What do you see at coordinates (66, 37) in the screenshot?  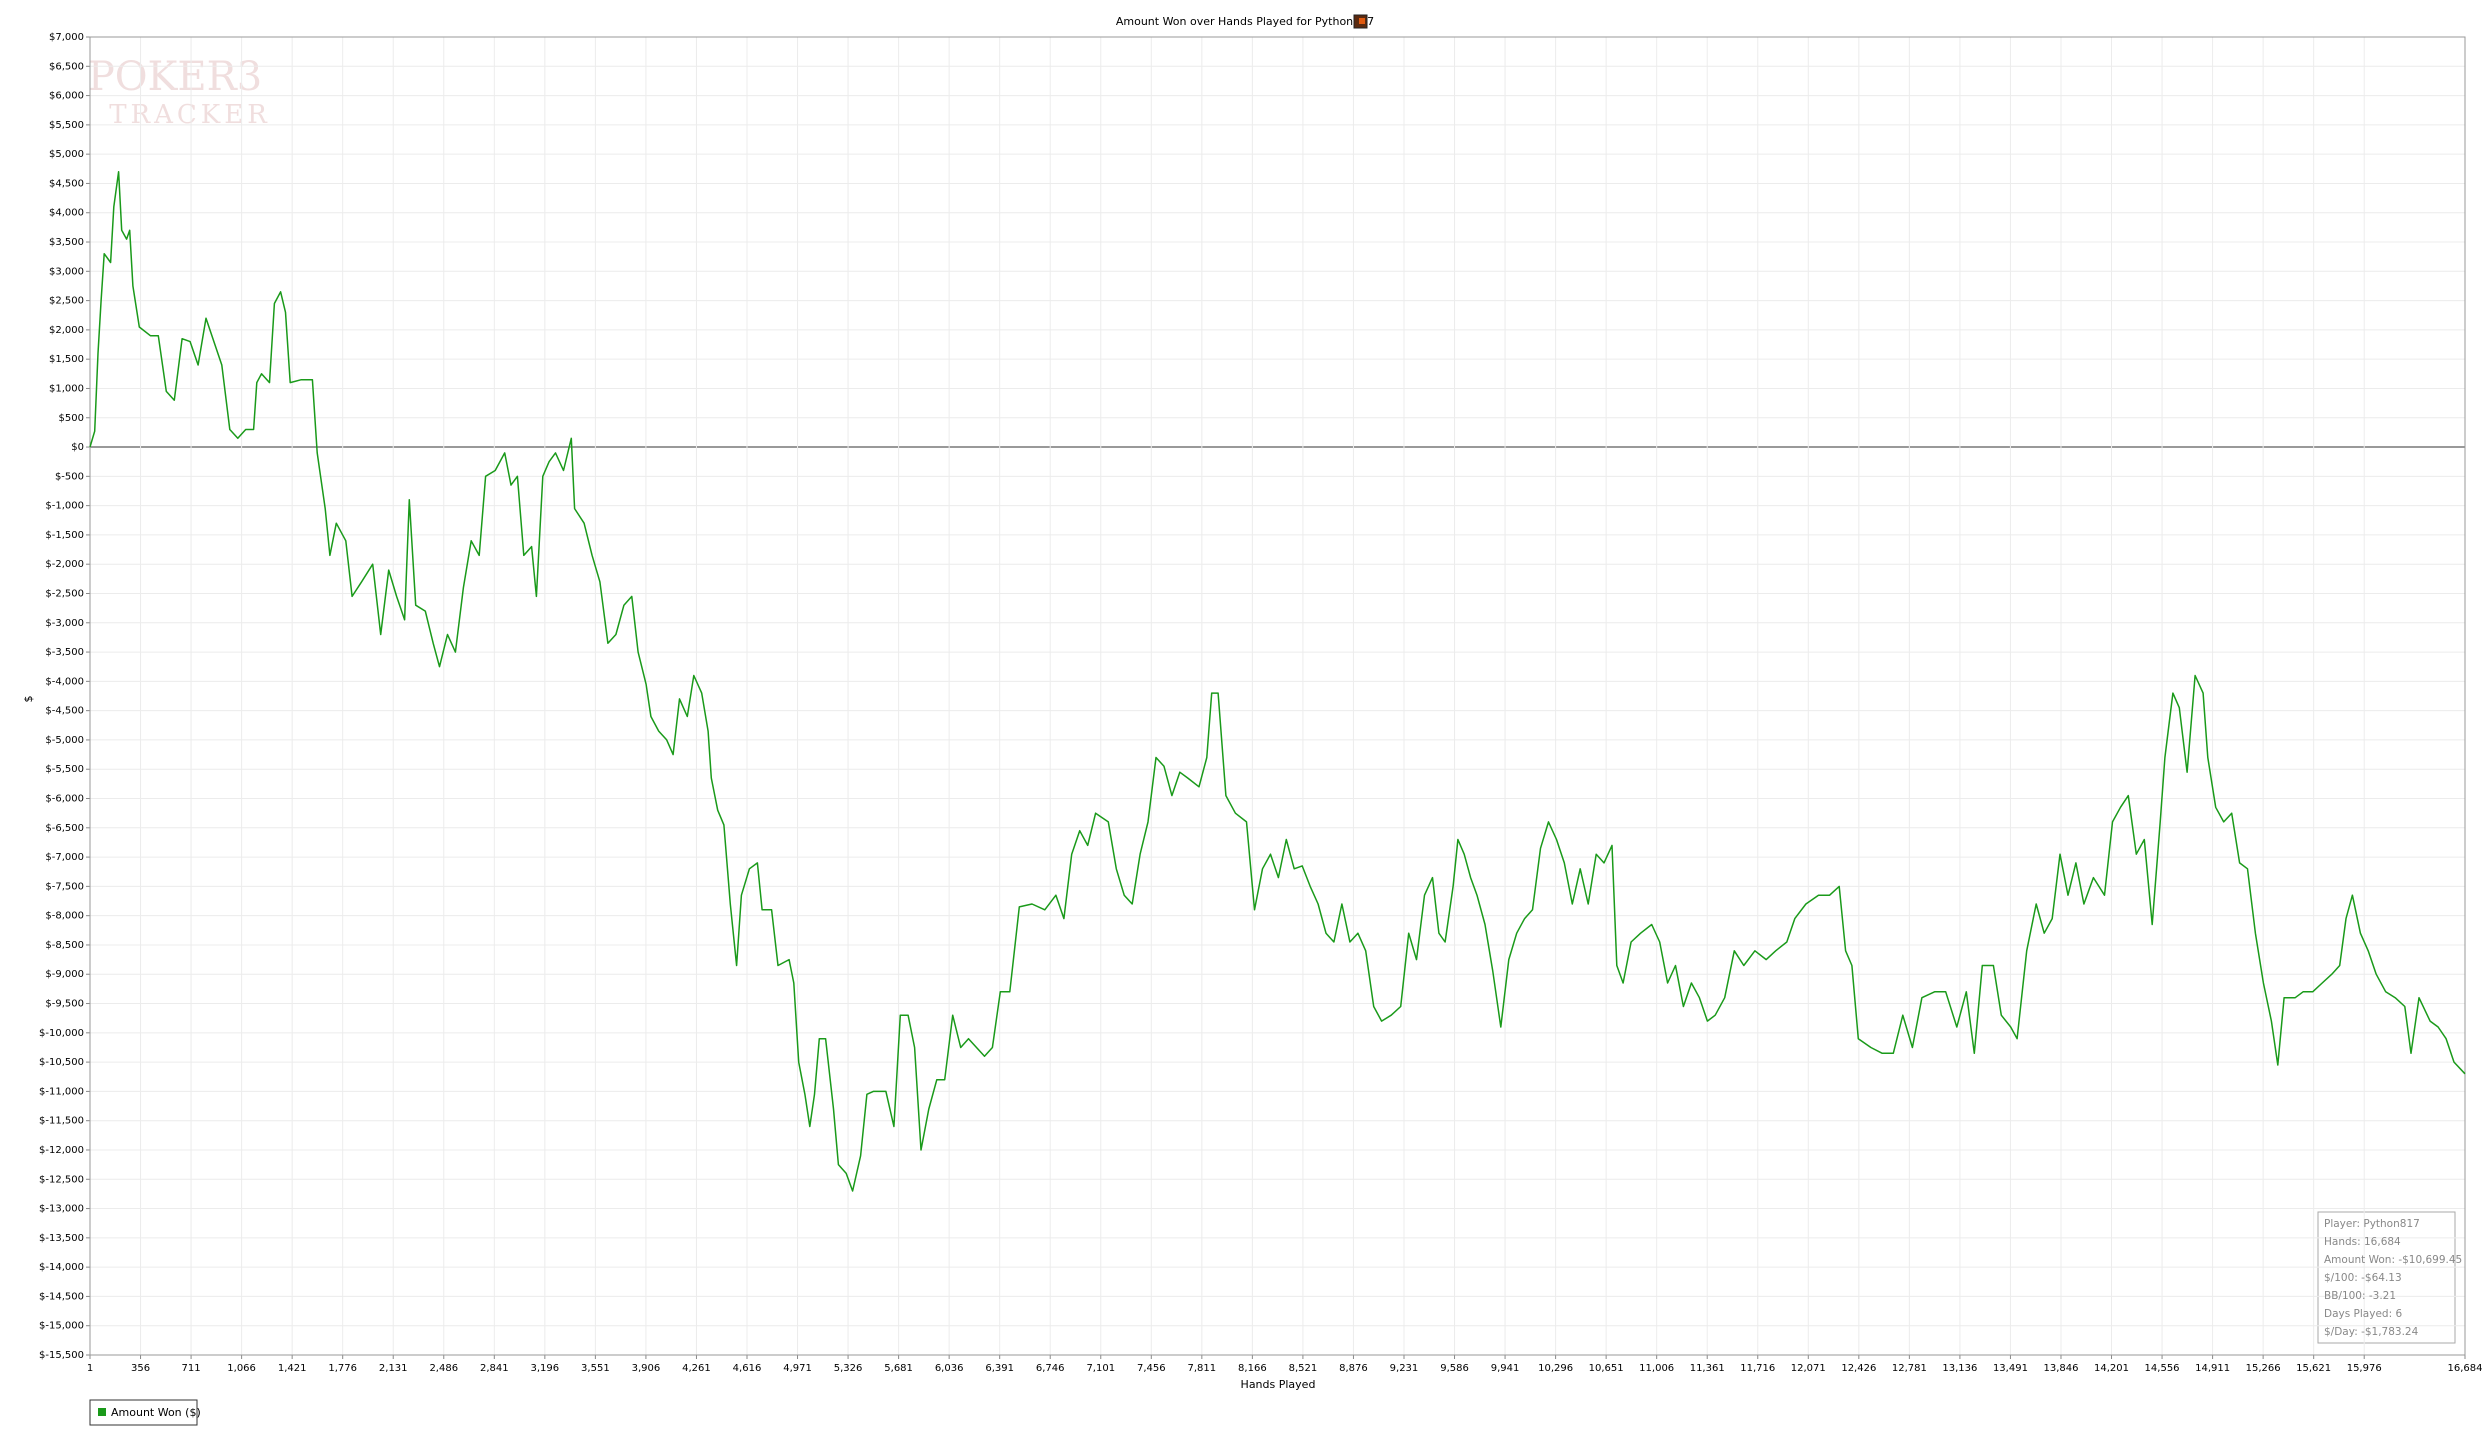 I see `y-tick-label: $7,000` at bounding box center [66, 37].